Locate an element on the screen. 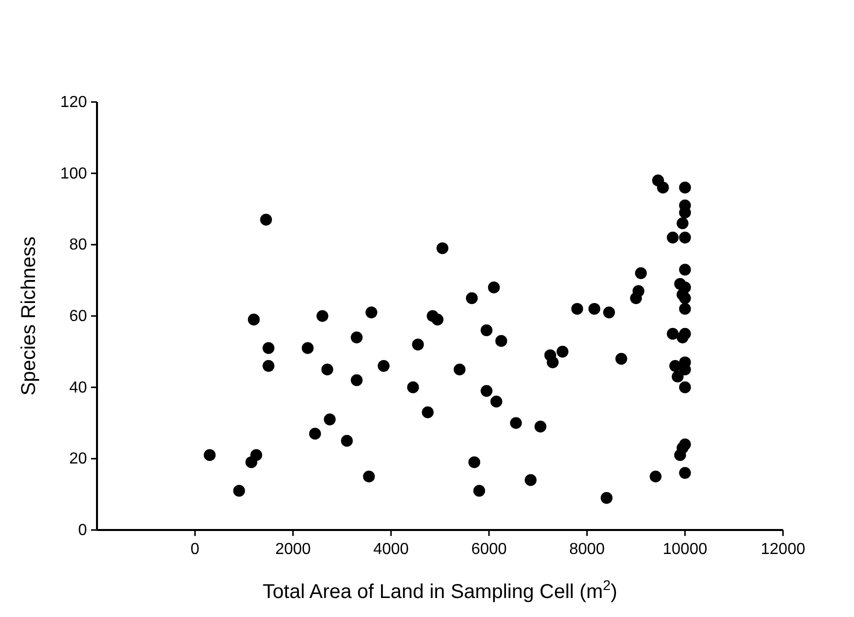 The height and width of the screenshot is (617, 854). x-tick-label: 4000 is located at coordinates (391, 549).